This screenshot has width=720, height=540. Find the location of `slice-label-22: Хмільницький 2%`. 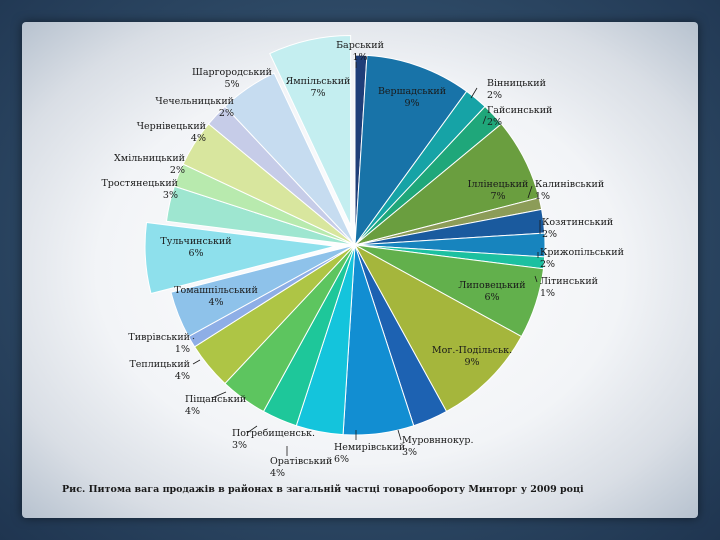

slice-label-22: Хмільницький 2% is located at coordinates (149, 164).